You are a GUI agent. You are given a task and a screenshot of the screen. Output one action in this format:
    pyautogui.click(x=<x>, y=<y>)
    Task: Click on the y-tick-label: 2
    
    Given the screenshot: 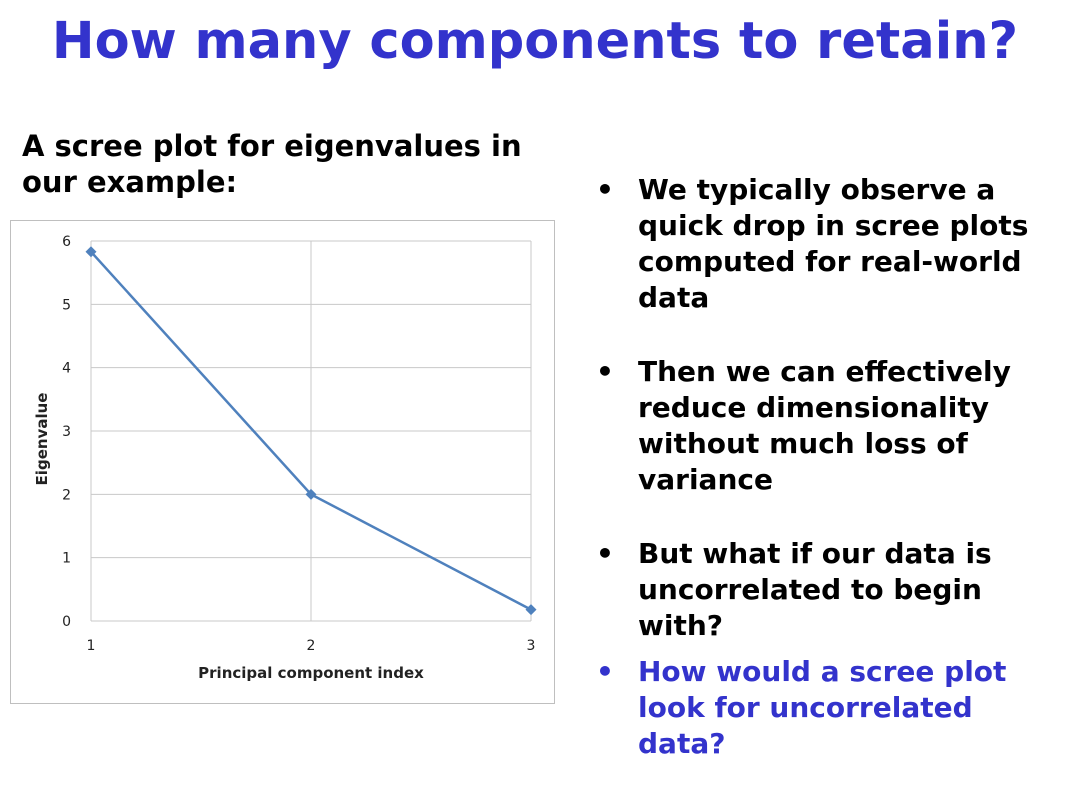 What is the action you would take?
    pyautogui.click(x=66, y=495)
    